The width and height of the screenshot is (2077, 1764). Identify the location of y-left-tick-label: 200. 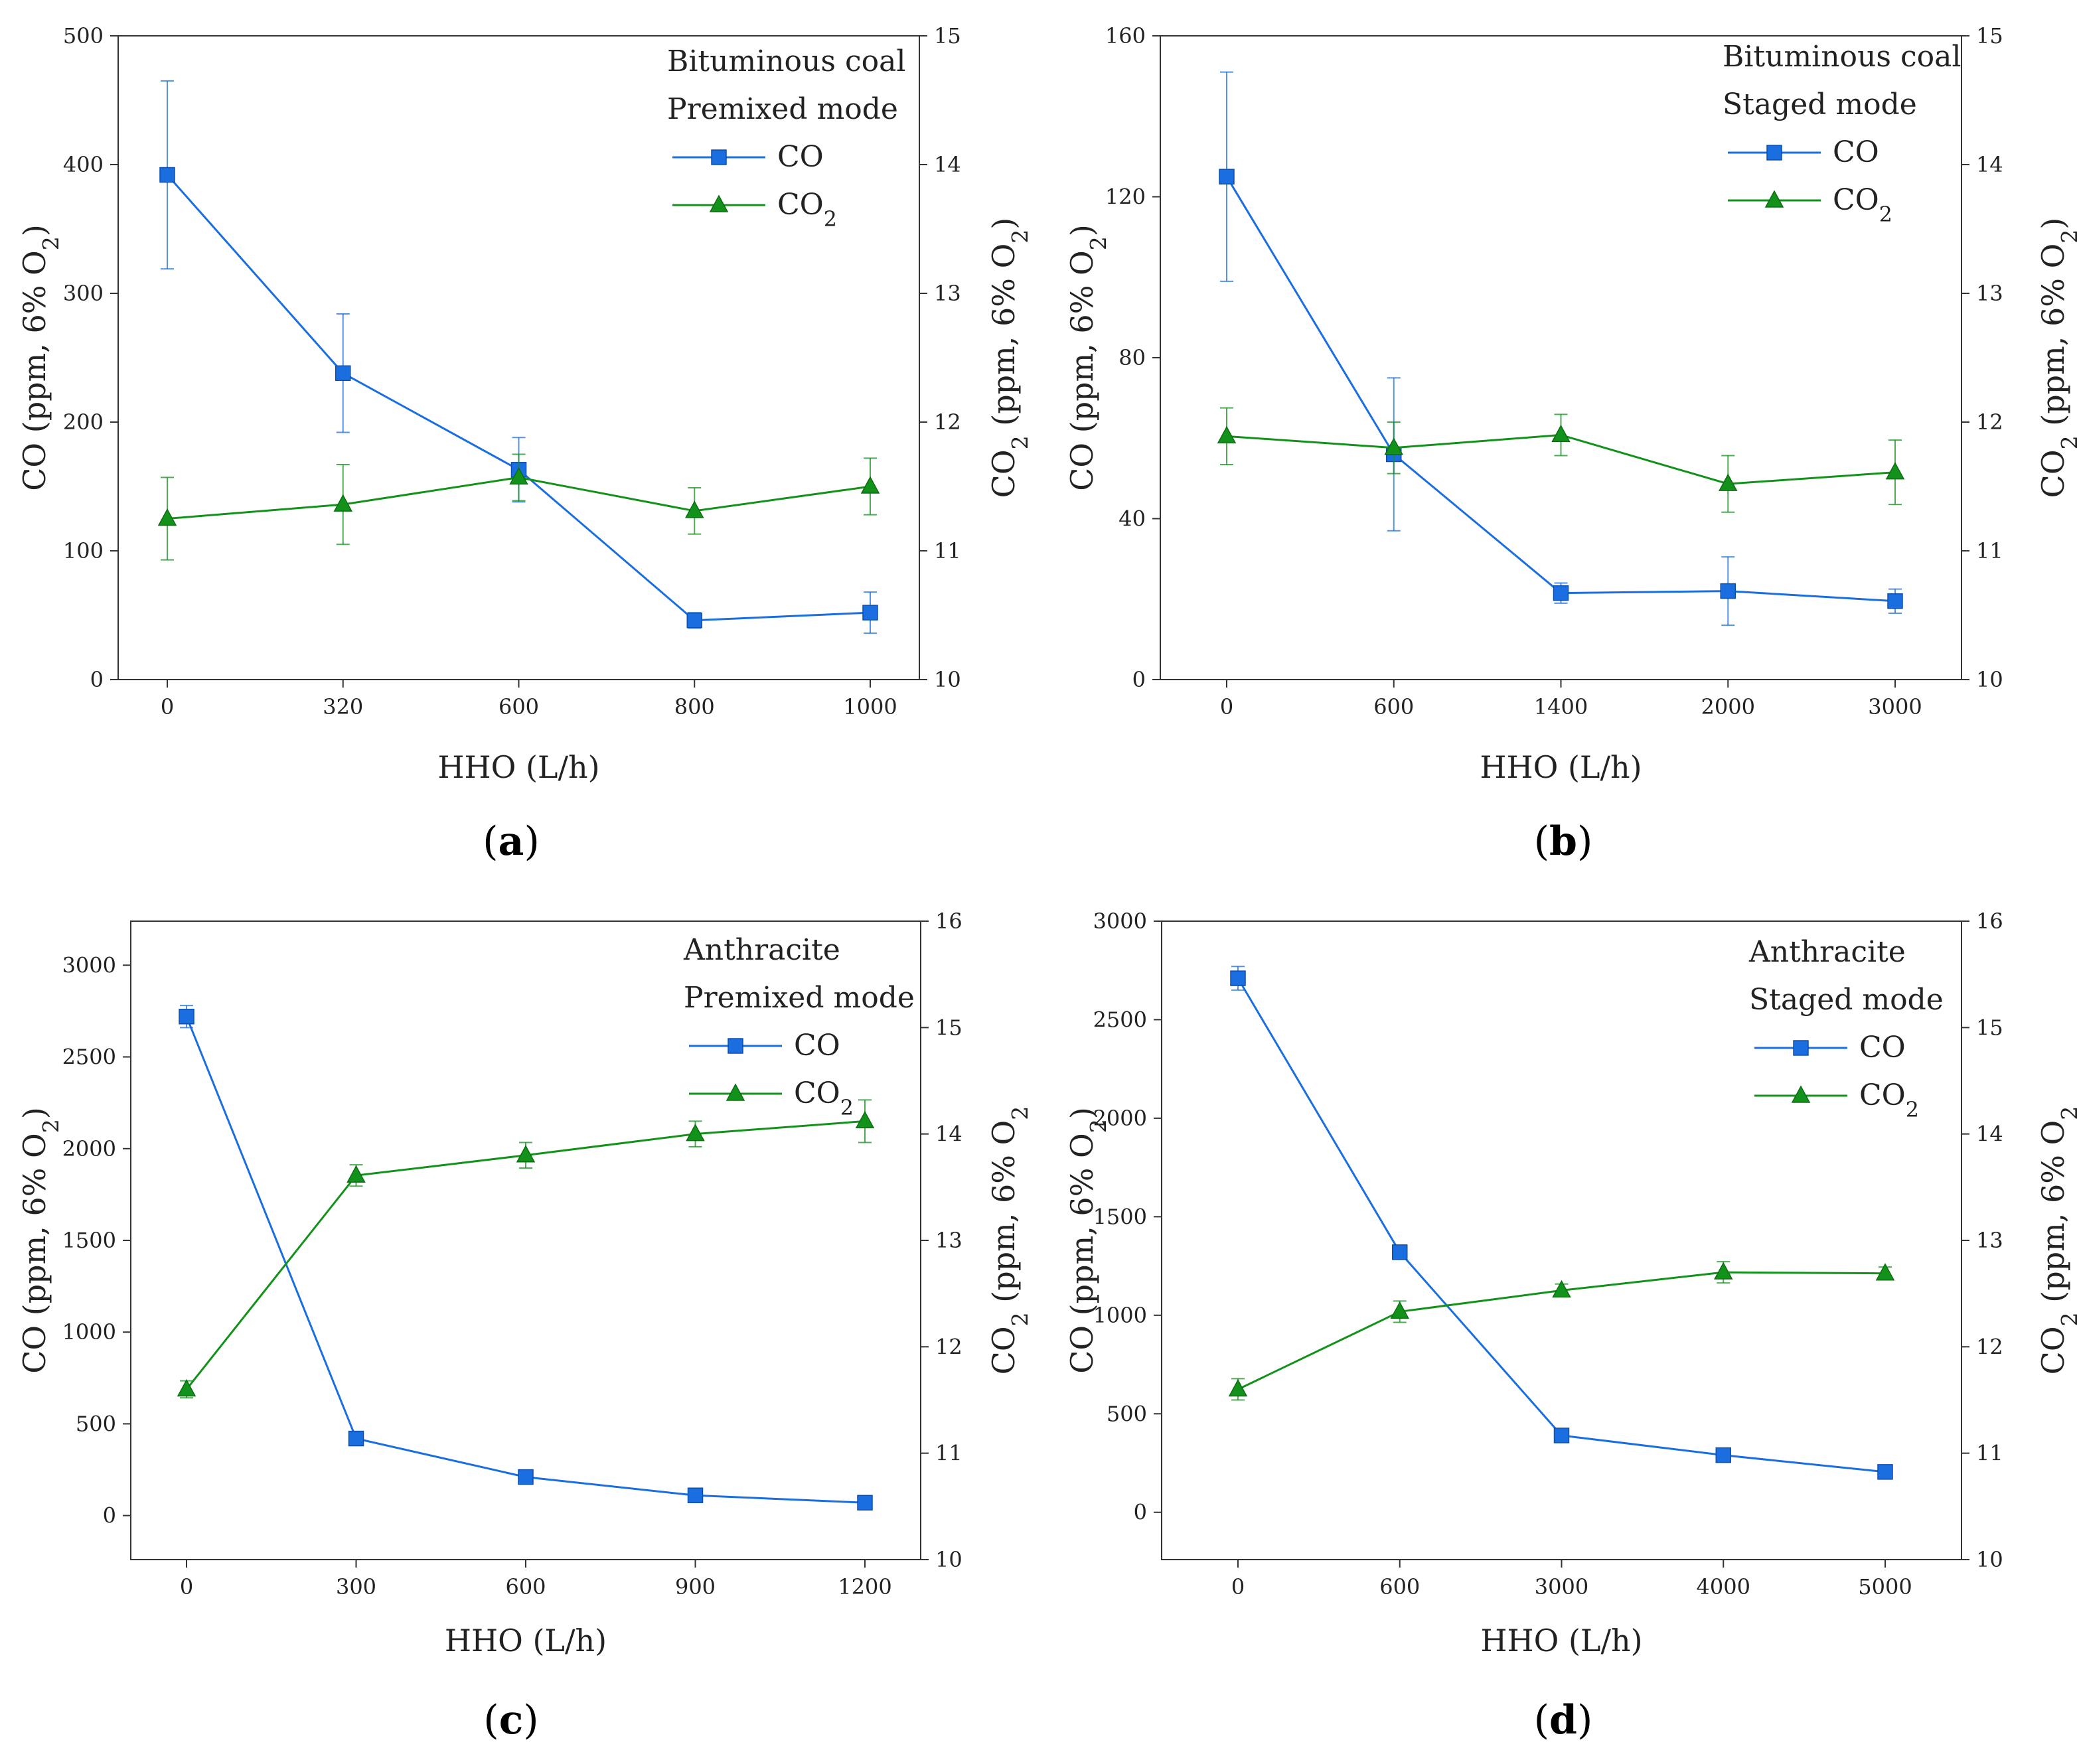
(83, 422).